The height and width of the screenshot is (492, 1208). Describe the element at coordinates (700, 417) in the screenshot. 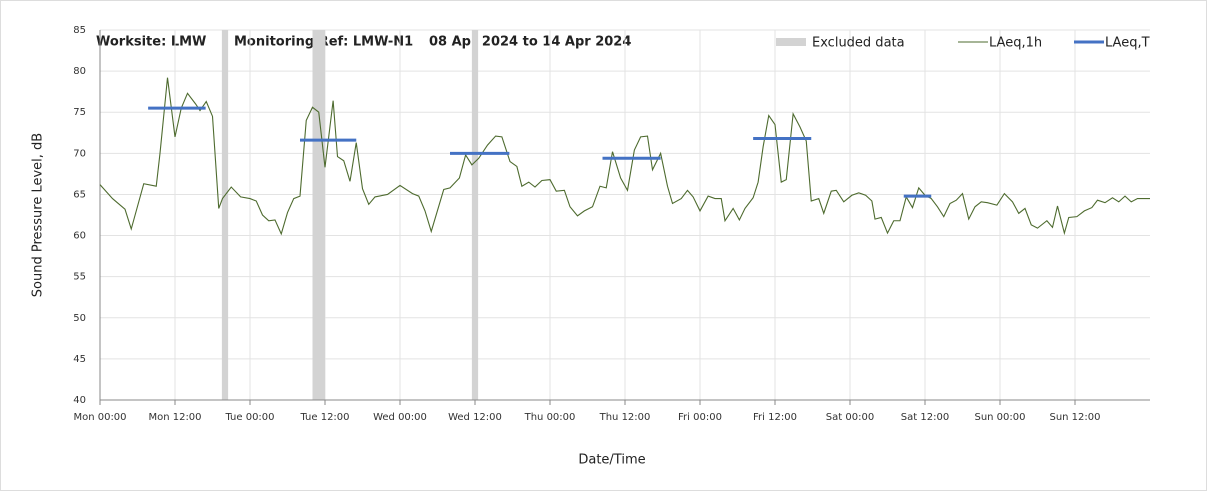

I see `x-tick-label: Fri 00:00` at that location.